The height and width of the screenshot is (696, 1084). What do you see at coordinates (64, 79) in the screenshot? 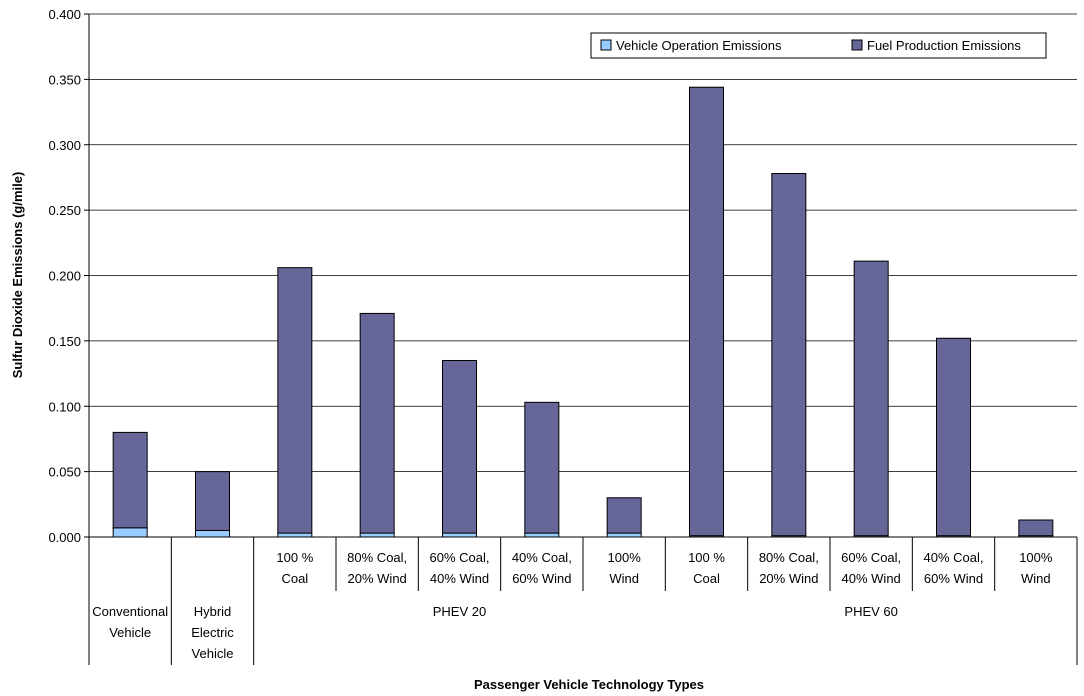
I see `y-tick-label: 0.350` at bounding box center [64, 79].